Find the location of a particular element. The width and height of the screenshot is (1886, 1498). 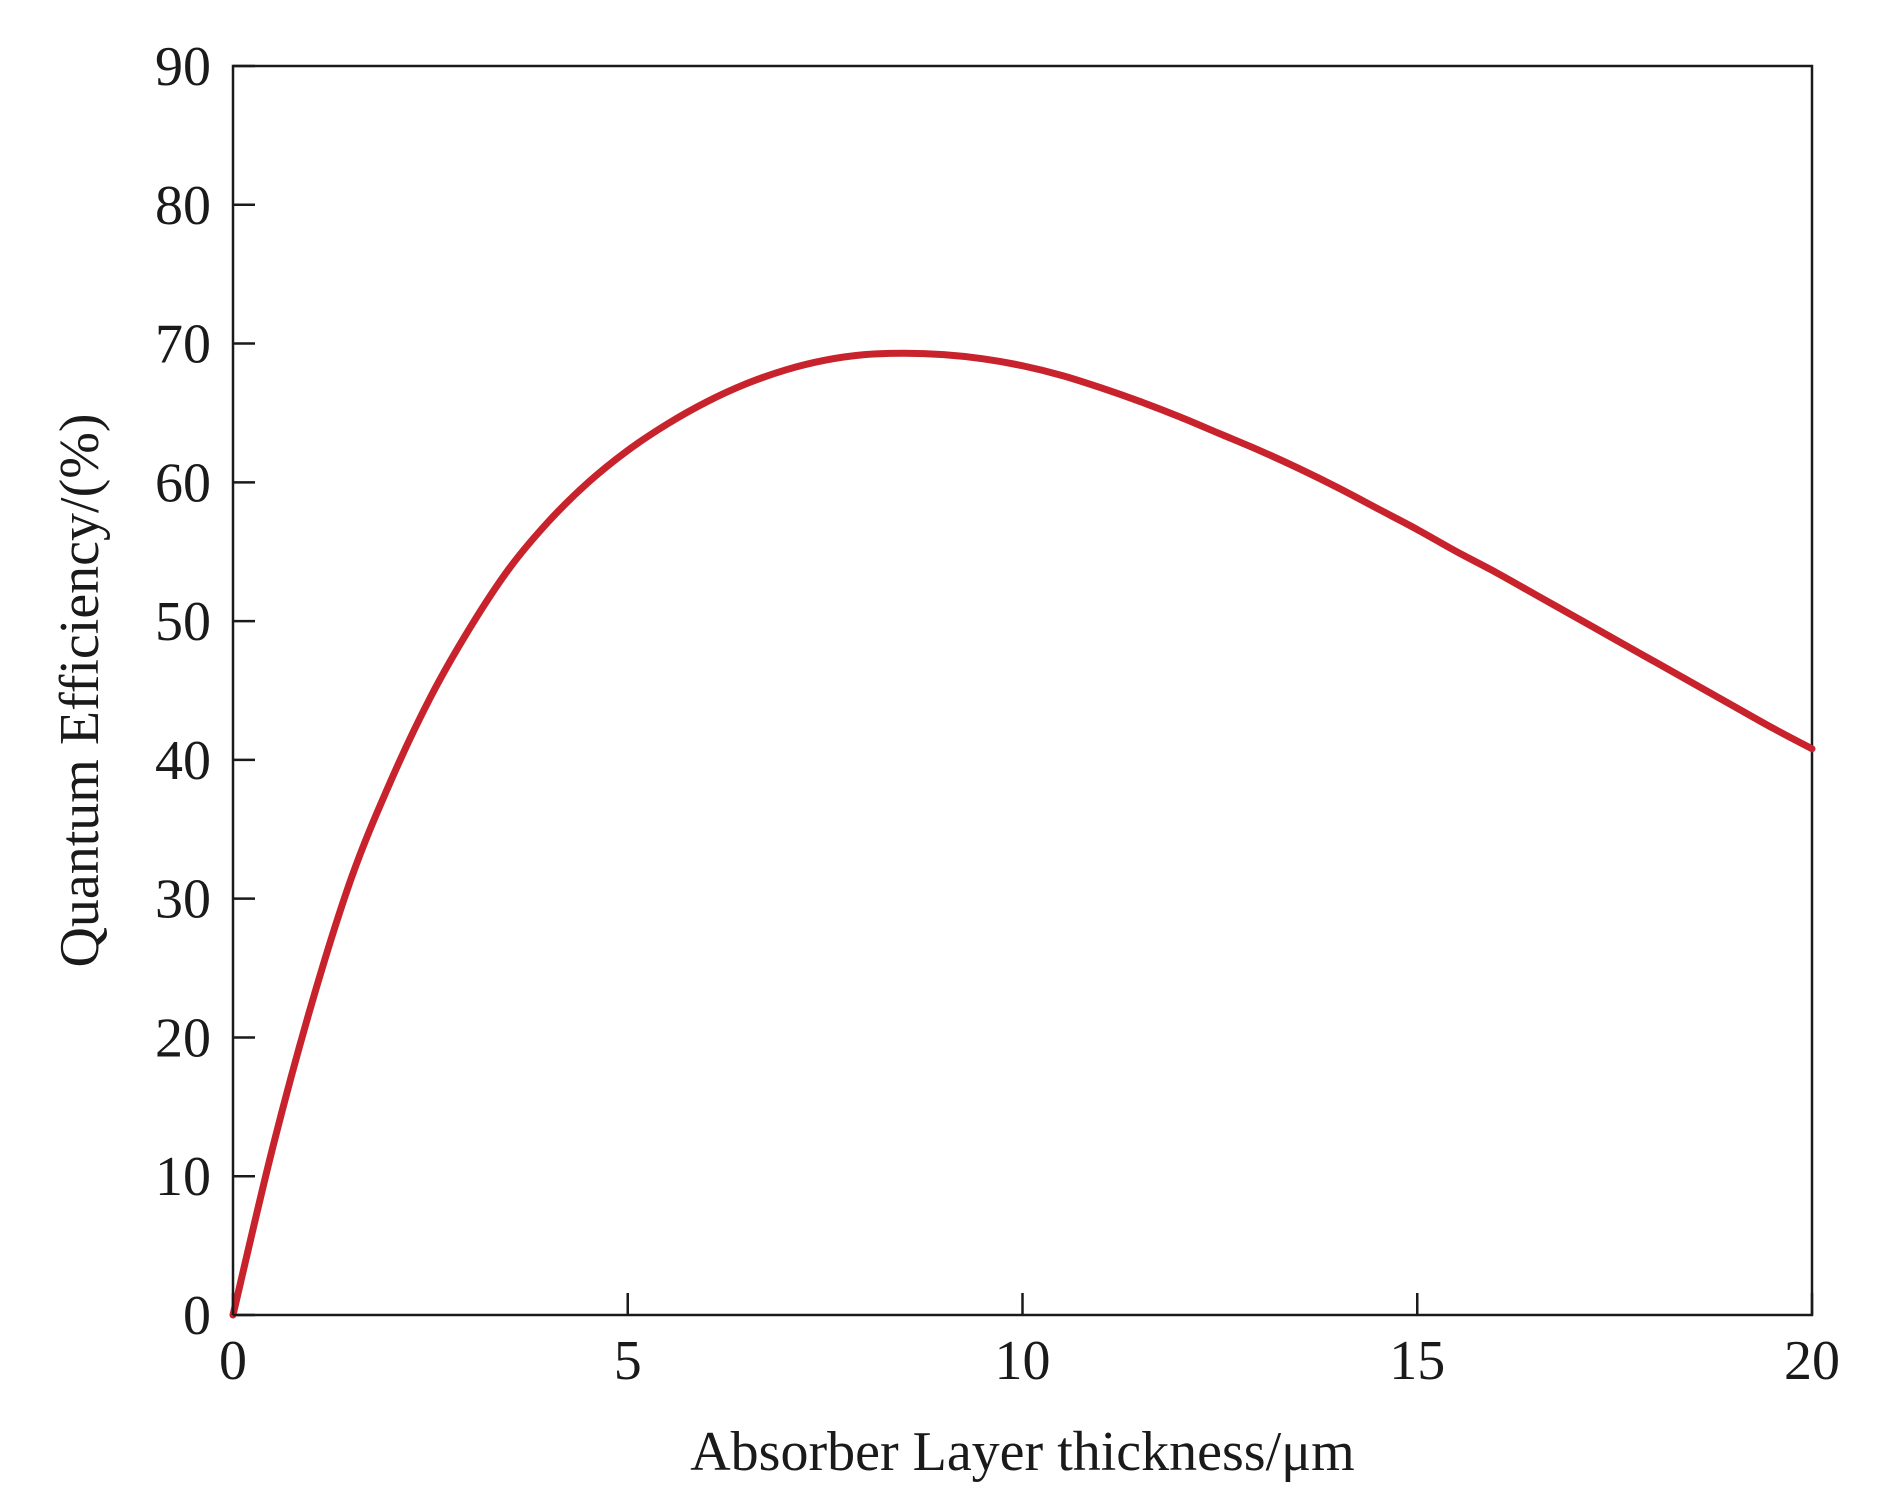

y-tick-label: 90 is located at coordinates (183, 67).